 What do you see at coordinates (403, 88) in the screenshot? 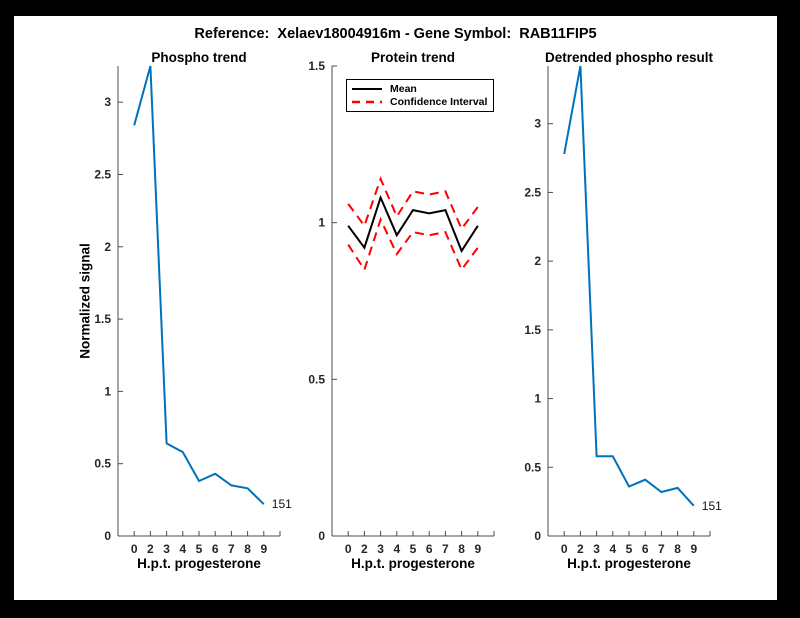
I see `legend-label-mean: Mean` at bounding box center [403, 88].